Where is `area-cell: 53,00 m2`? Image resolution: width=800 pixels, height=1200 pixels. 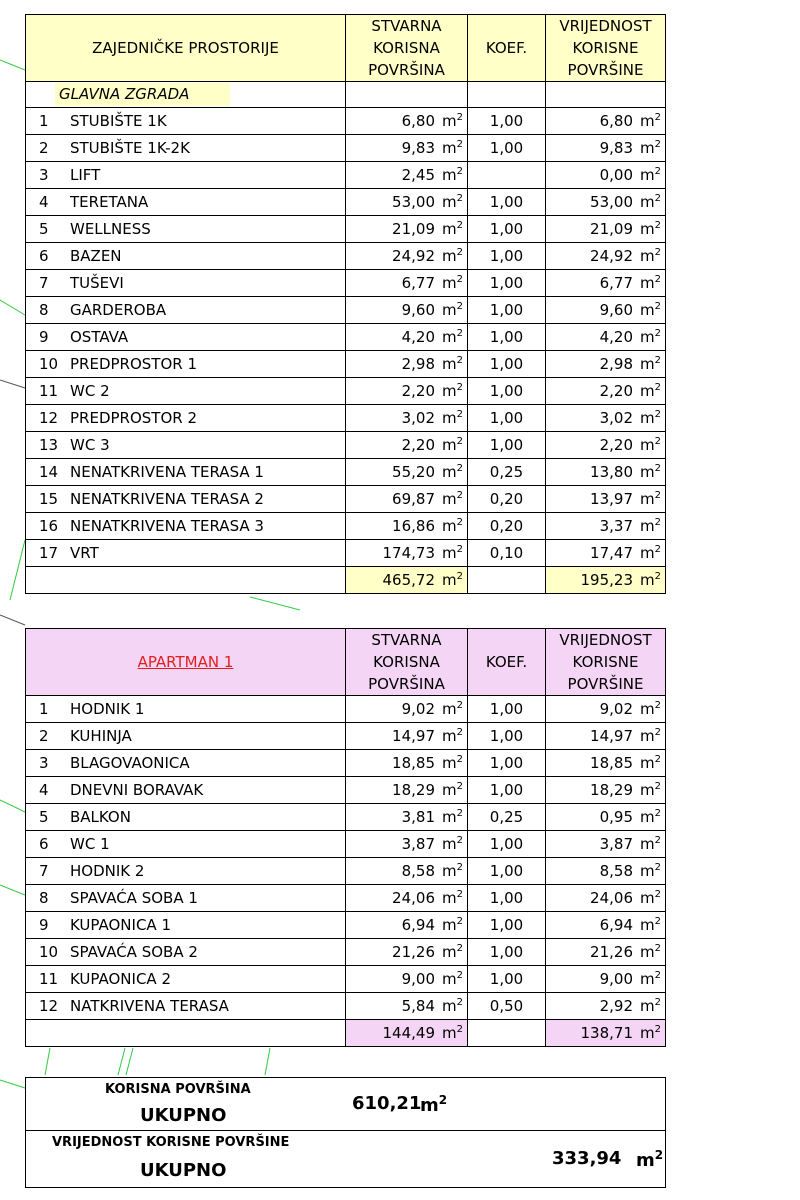 area-cell: 53,00 m2 is located at coordinates (406, 202).